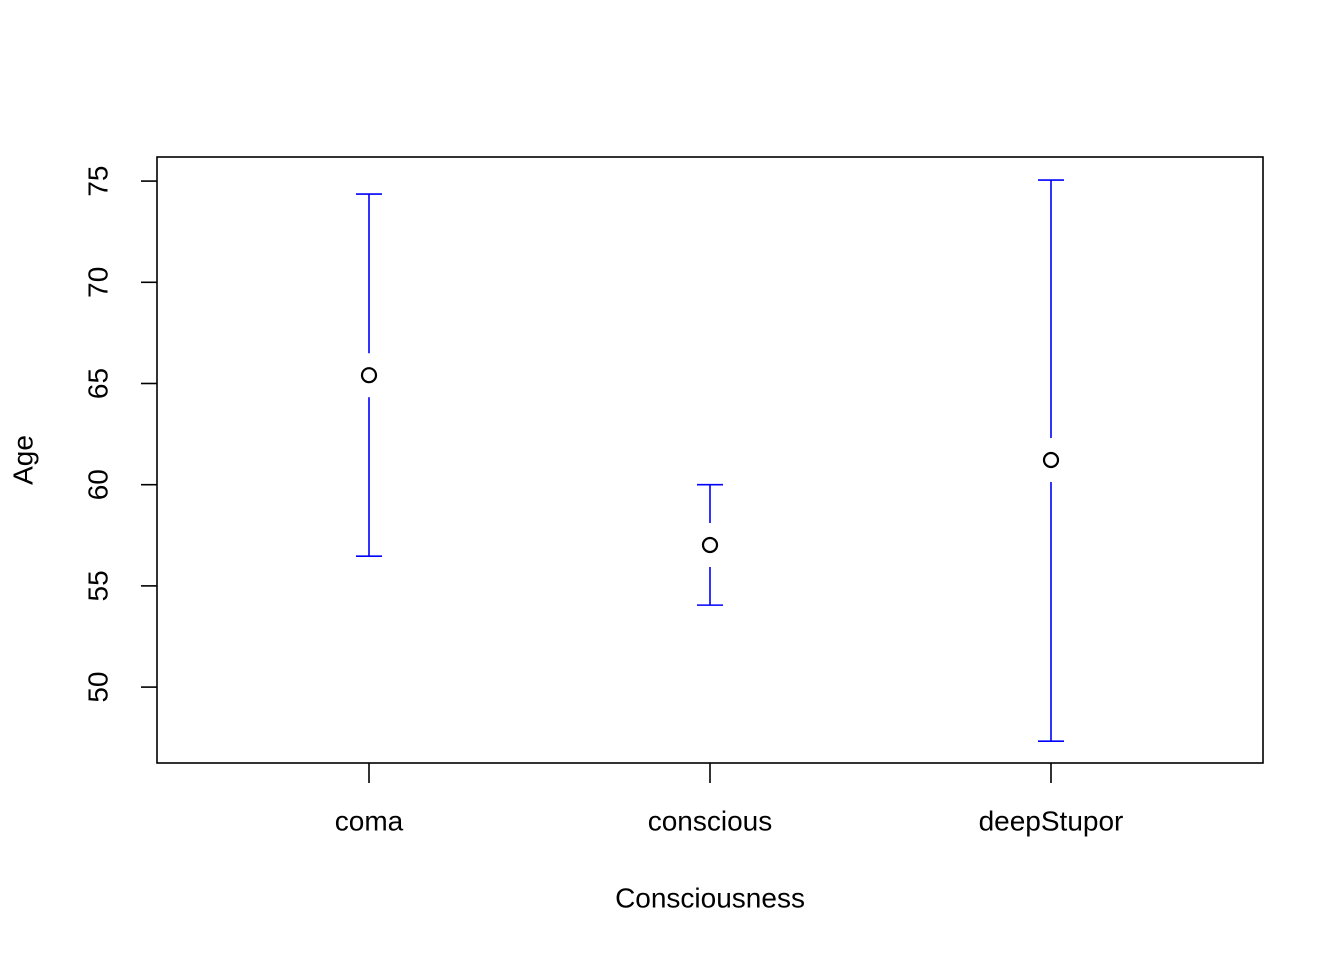  I want to click on x-tick-label: coma, so click(369, 820).